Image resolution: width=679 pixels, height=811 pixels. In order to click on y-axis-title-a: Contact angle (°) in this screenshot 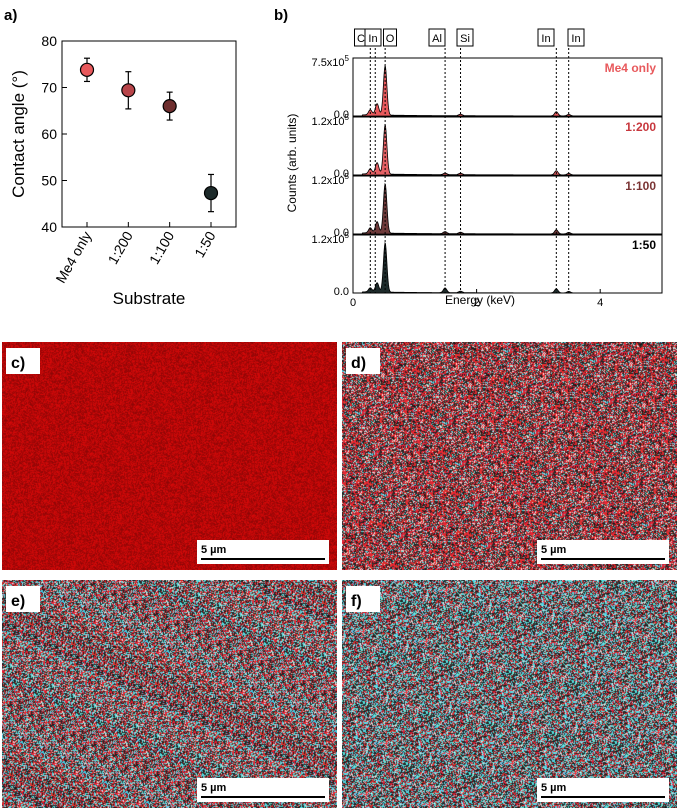, I will do `click(18, 134)`.